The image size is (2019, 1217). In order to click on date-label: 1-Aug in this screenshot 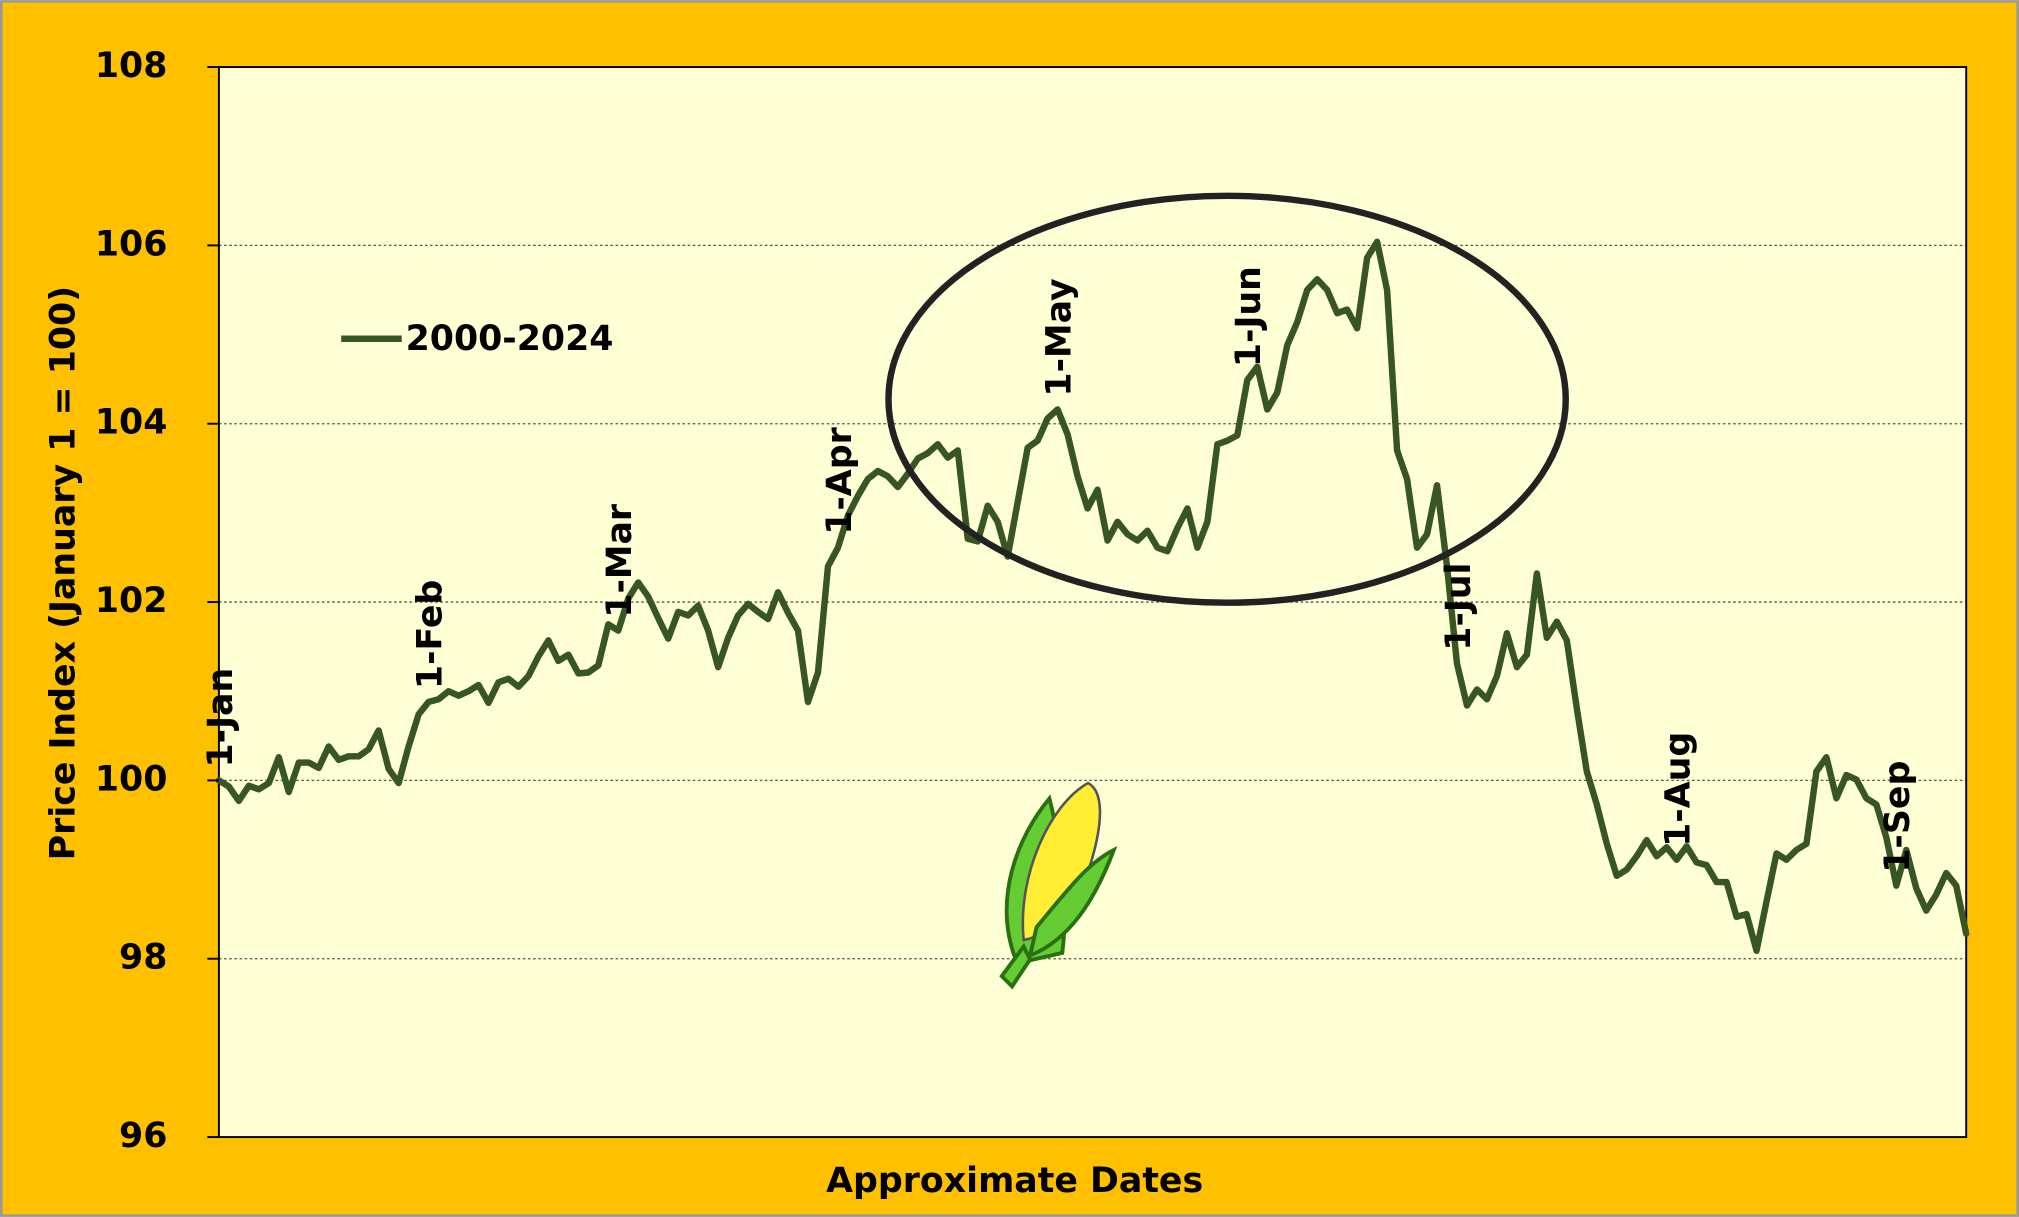, I will do `click(1679, 789)`.